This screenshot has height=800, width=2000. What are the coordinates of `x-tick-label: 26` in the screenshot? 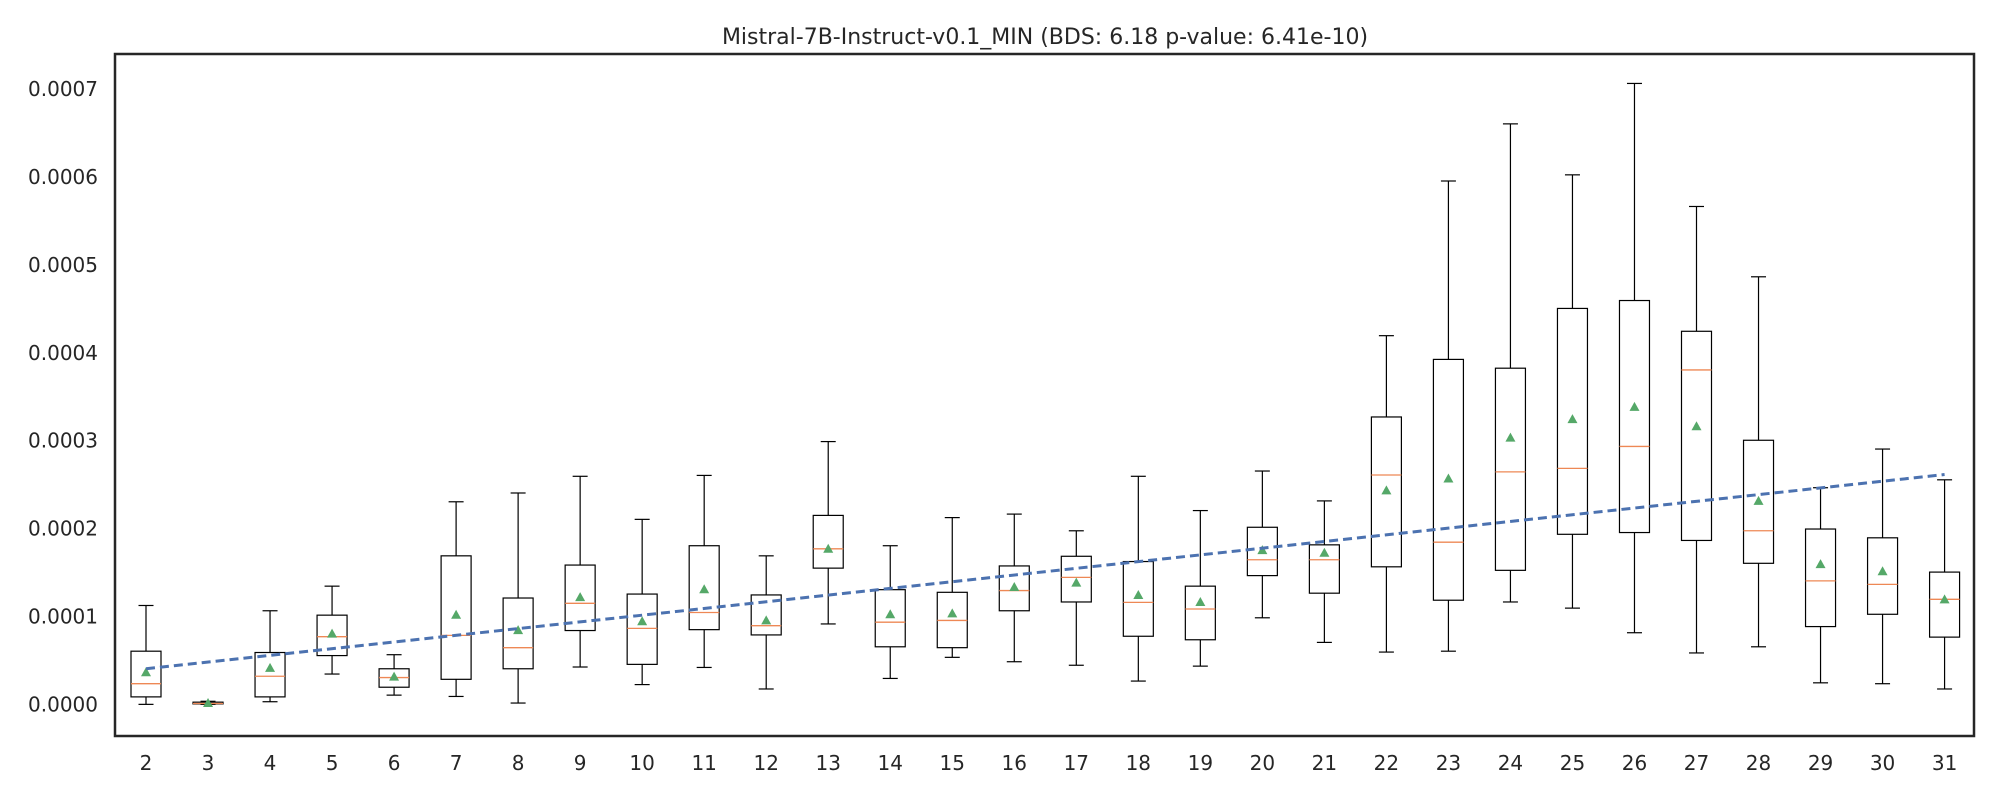 It's located at (1634, 763).